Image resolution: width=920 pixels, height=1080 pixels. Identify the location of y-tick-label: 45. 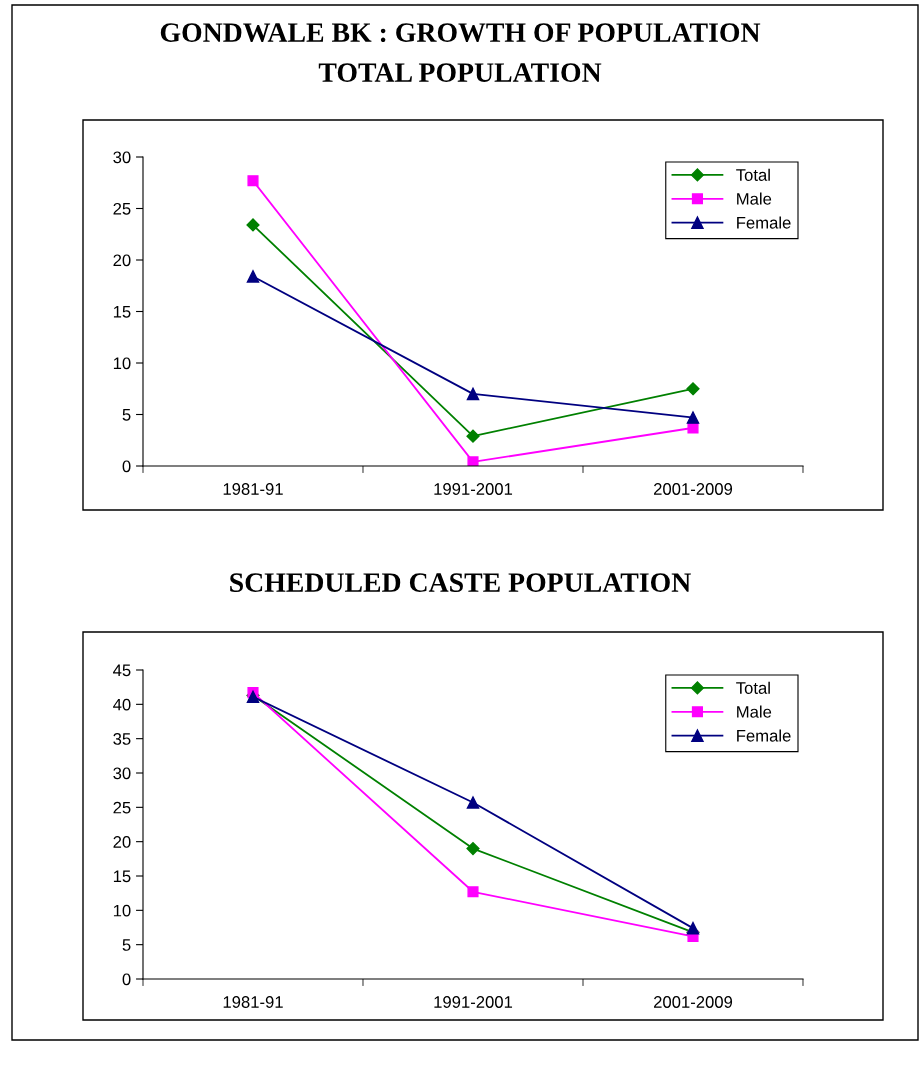
(122, 670).